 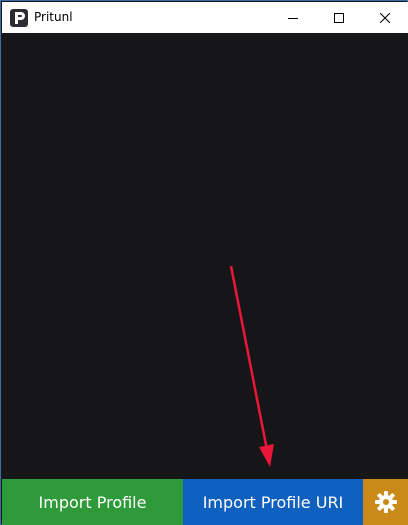 What do you see at coordinates (205, 17) in the screenshot?
I see `title-bar: Pritunl` at bounding box center [205, 17].